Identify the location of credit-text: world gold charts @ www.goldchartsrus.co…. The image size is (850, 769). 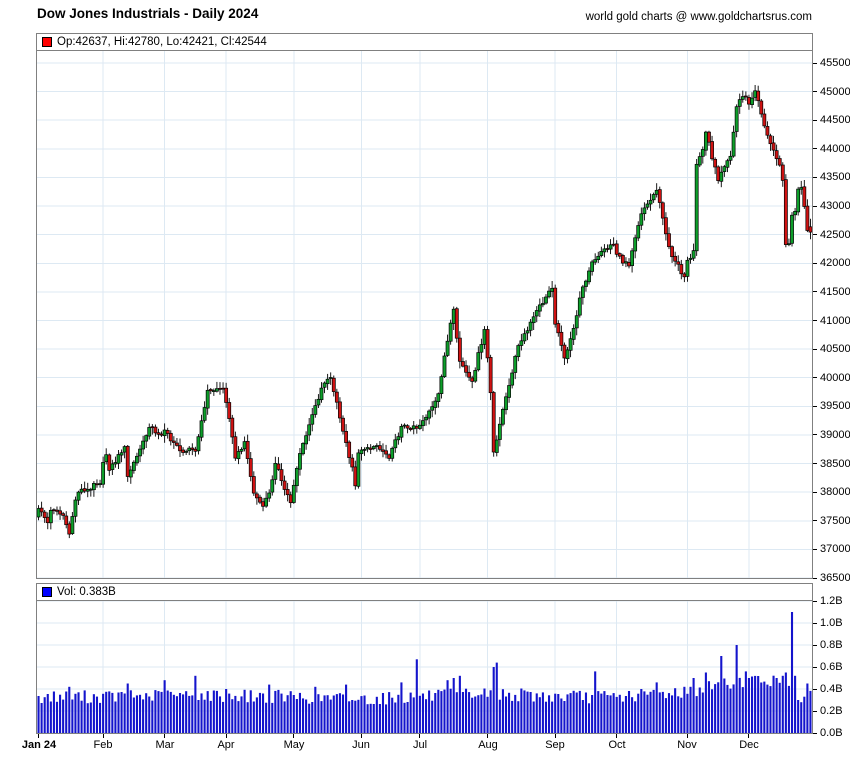
(698, 17).